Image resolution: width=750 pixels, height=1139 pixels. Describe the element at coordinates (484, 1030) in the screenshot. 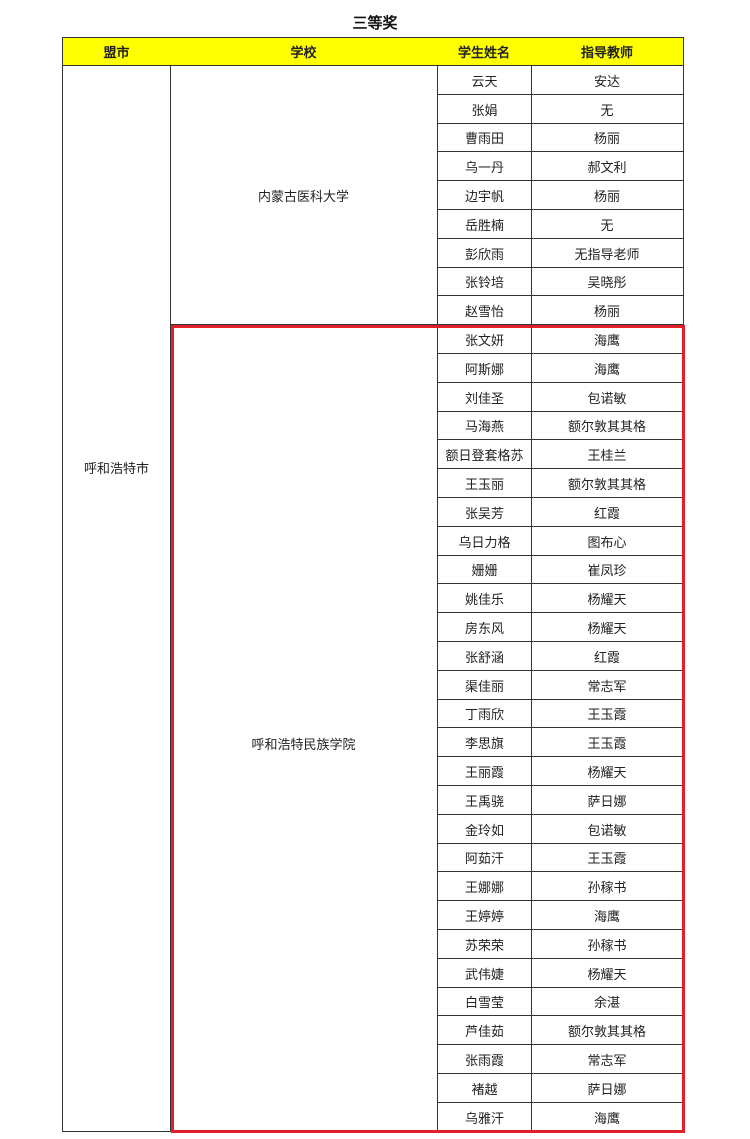

I see `student-name: 芦佳茹` at that location.